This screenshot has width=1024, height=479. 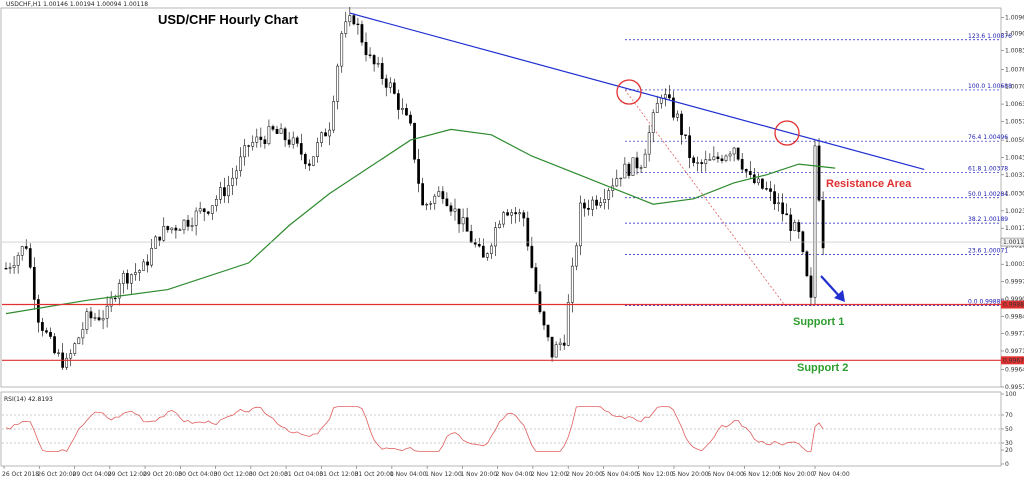 I want to click on fib-level-label: 76.4 1.00496, so click(x=988, y=137).